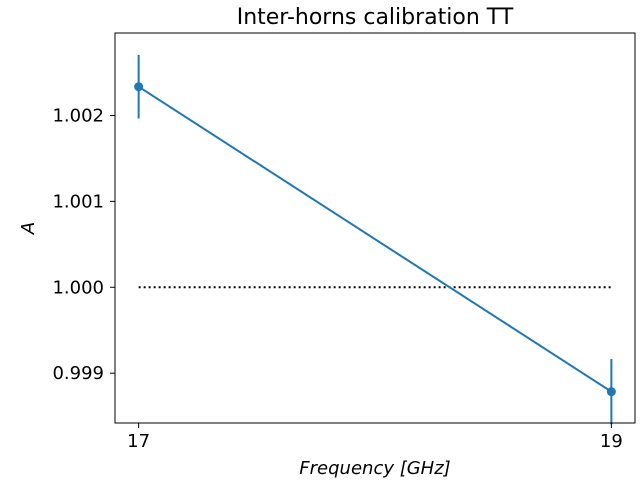  Describe the element at coordinates (28, 228) in the screenshot. I see `y-axis-title: A` at that location.